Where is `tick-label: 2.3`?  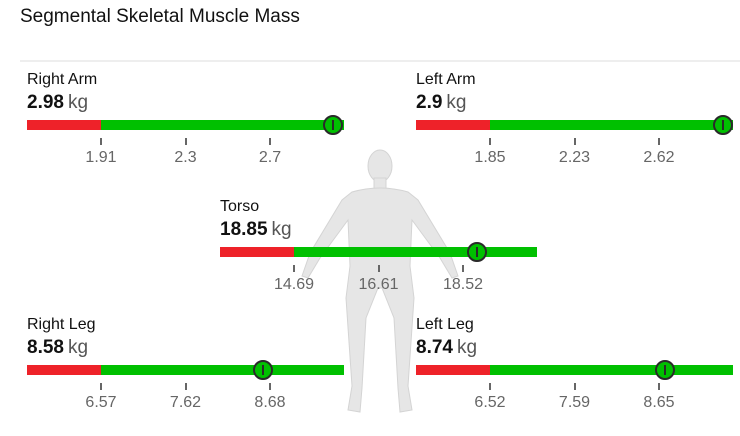
tick-label: 2.3 is located at coordinates (185, 157).